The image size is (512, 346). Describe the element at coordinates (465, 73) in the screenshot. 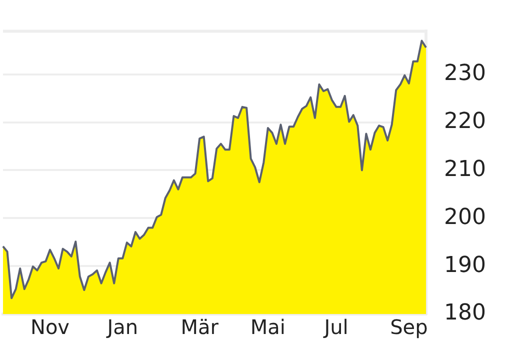

I see `y-tick-label: 230` at that location.